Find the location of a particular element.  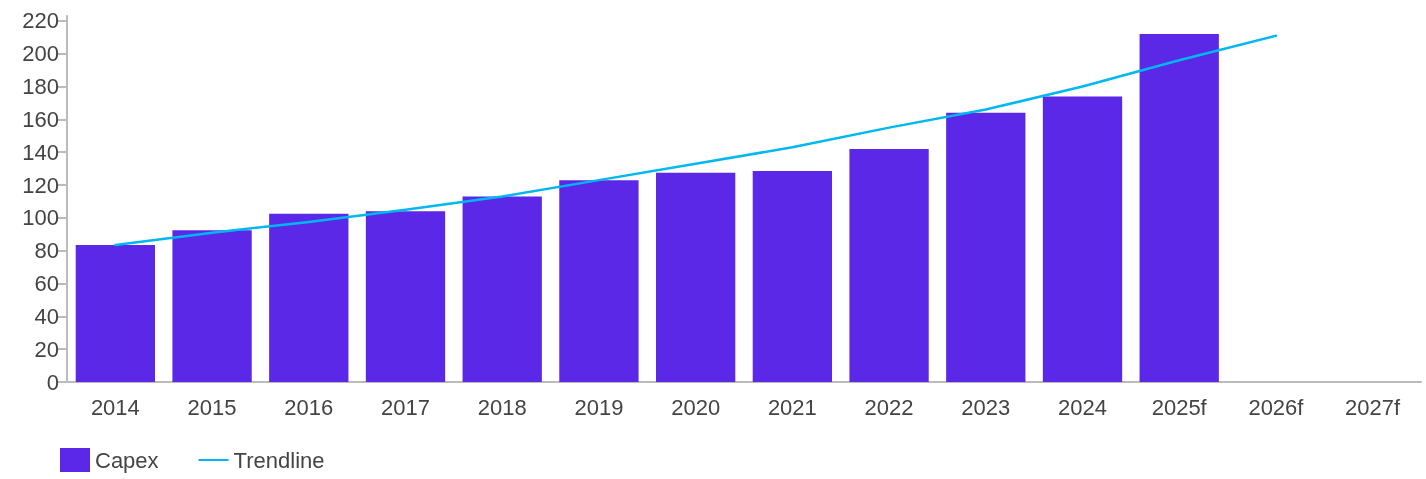

y-tick-label: 100 is located at coordinates (40, 218).